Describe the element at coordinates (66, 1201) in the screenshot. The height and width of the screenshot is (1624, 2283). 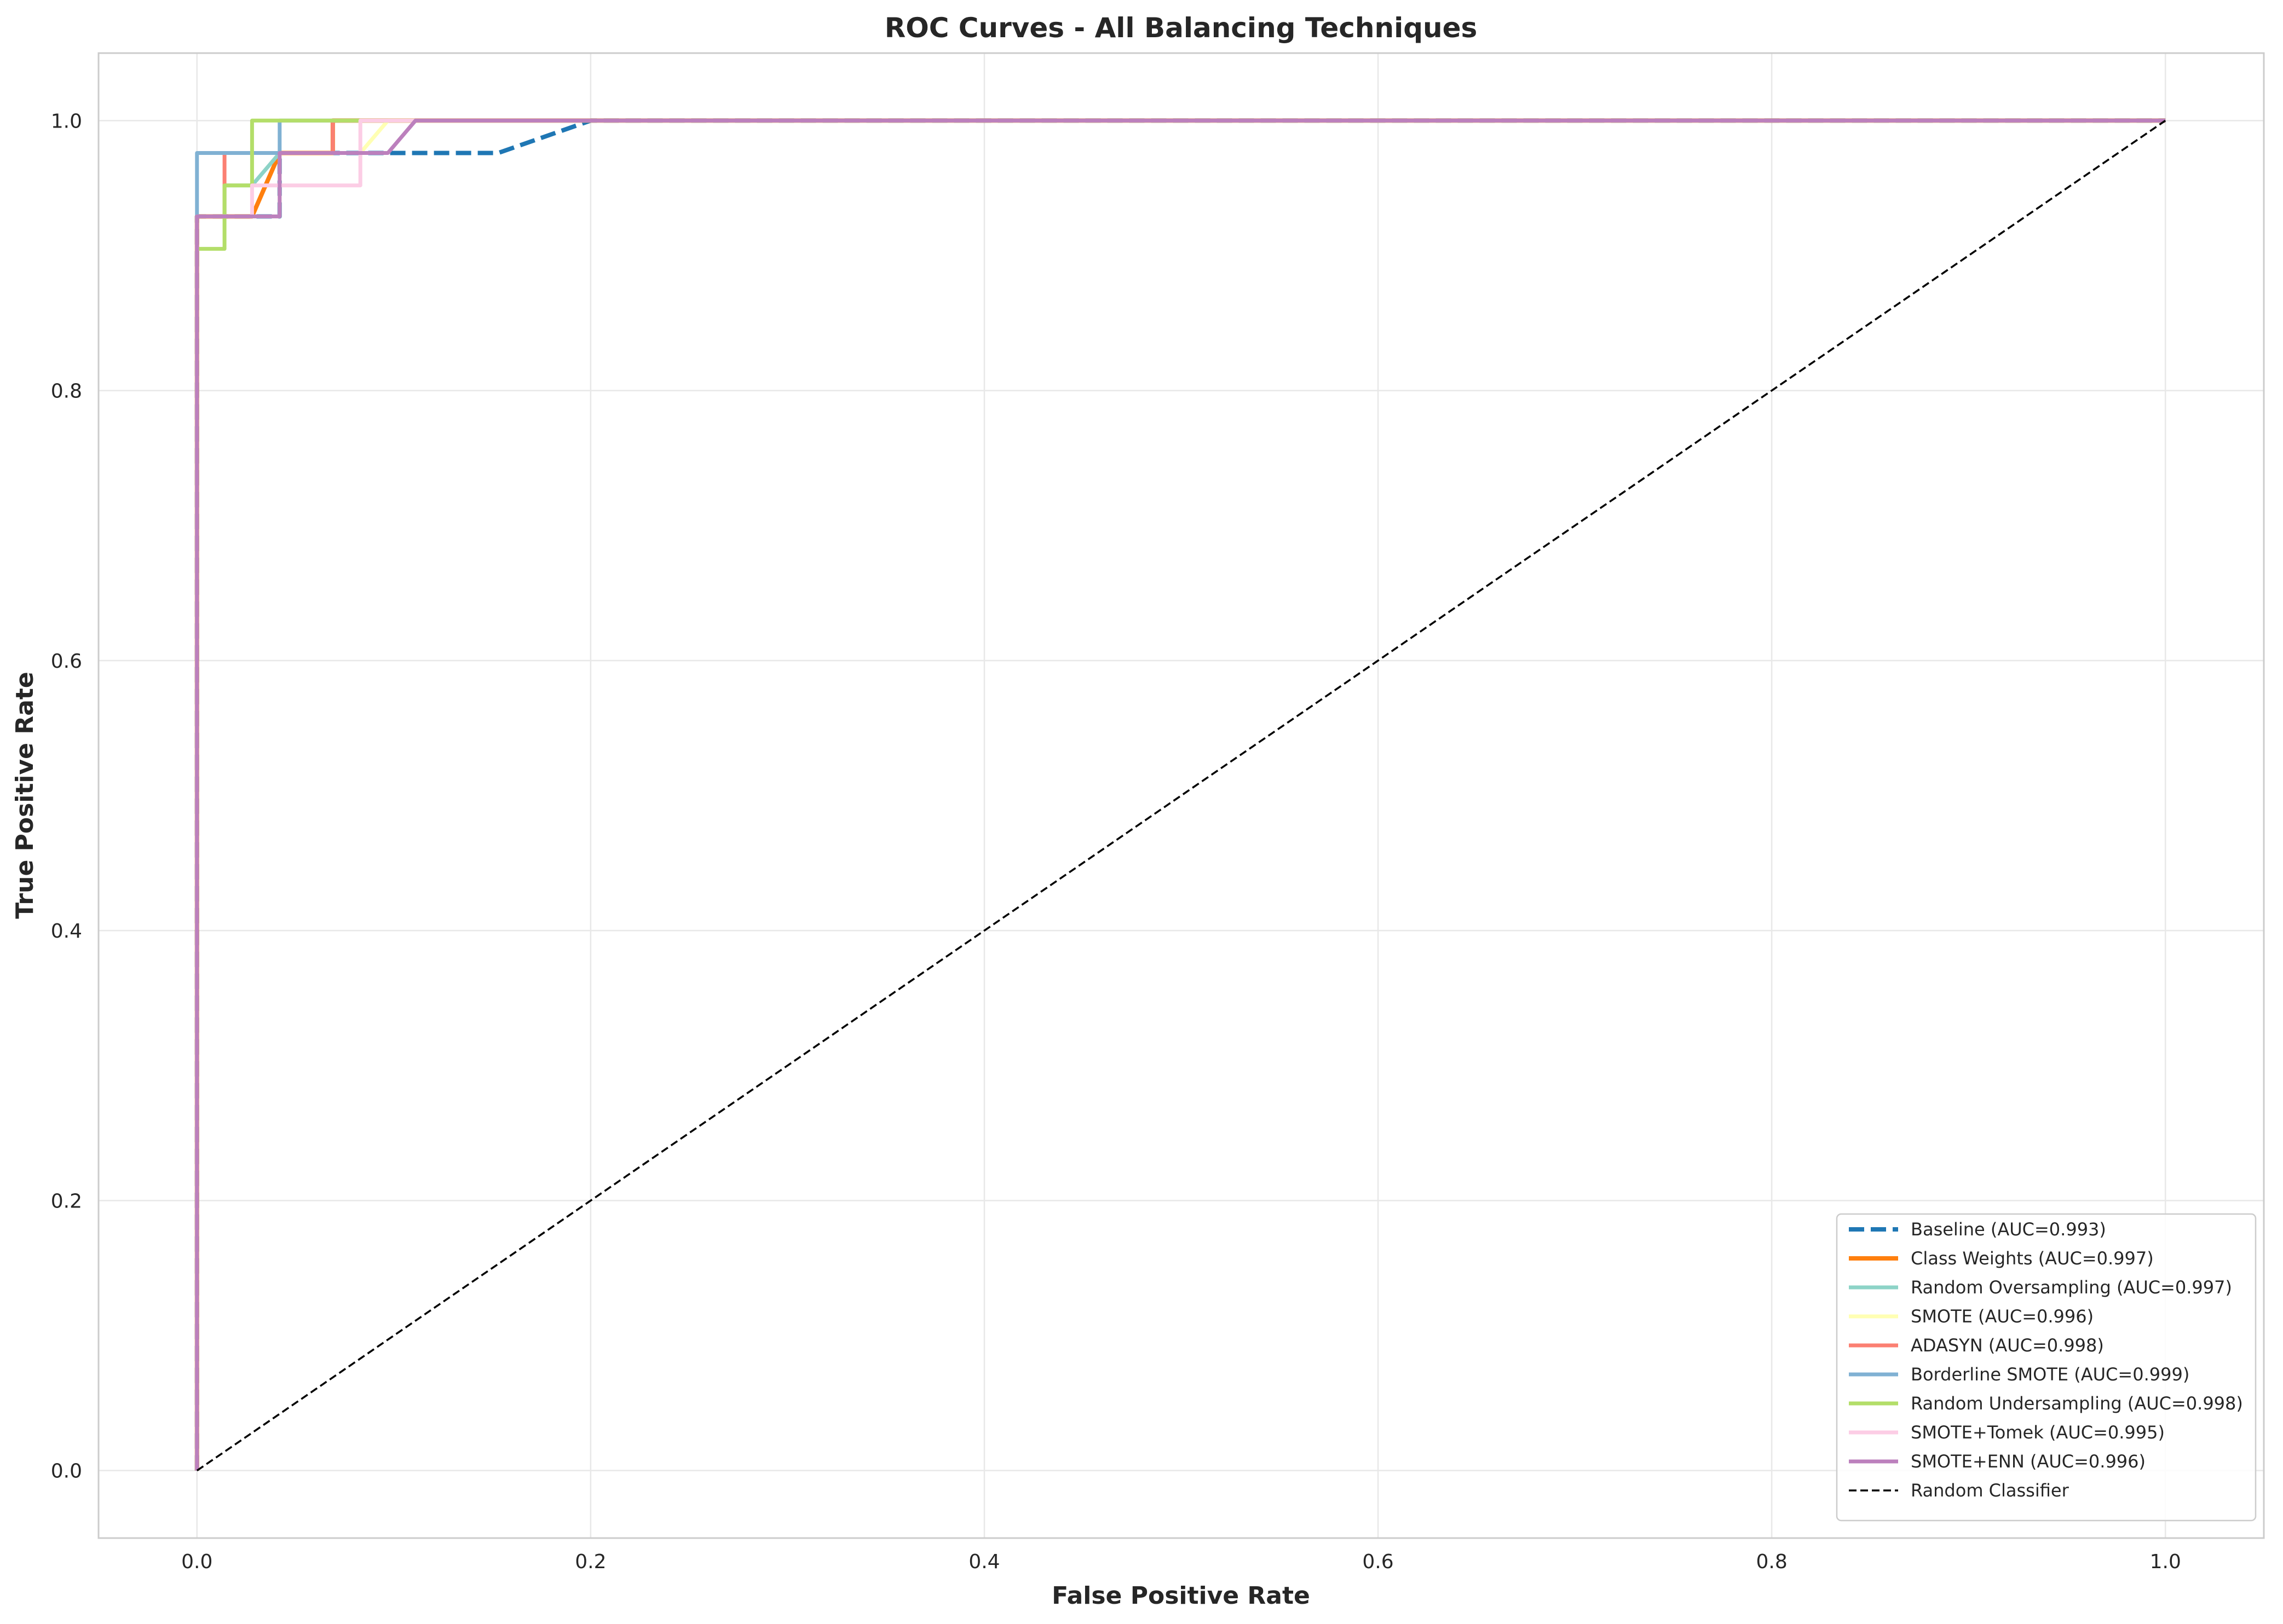
I see `y-tick-label: 0.2` at that location.